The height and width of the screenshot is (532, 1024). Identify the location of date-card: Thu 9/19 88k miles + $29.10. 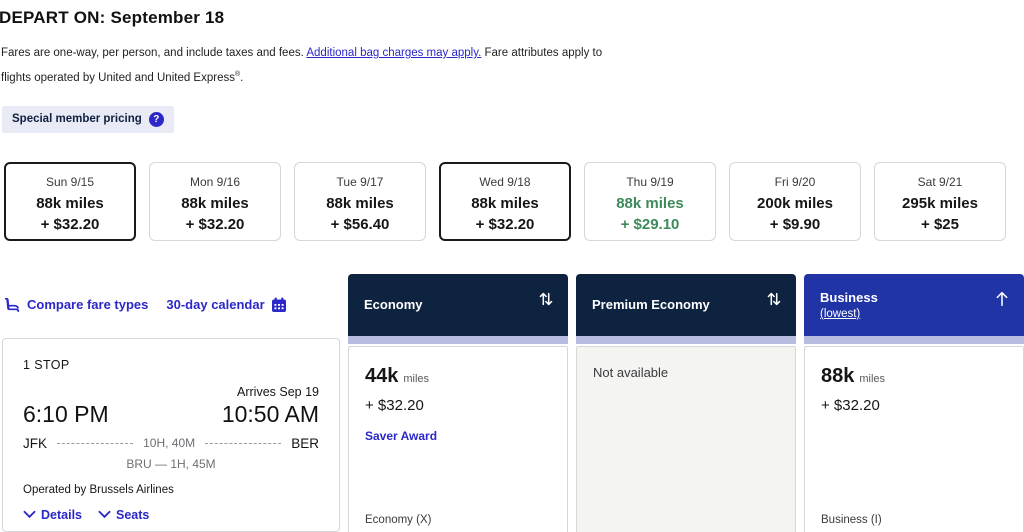
(650, 201).